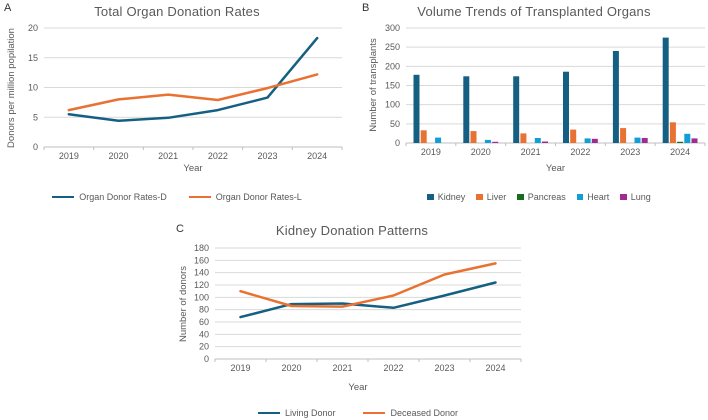 Image resolution: width=708 pixels, height=420 pixels. I want to click on legend-item-label: Living Donor, so click(310, 413).